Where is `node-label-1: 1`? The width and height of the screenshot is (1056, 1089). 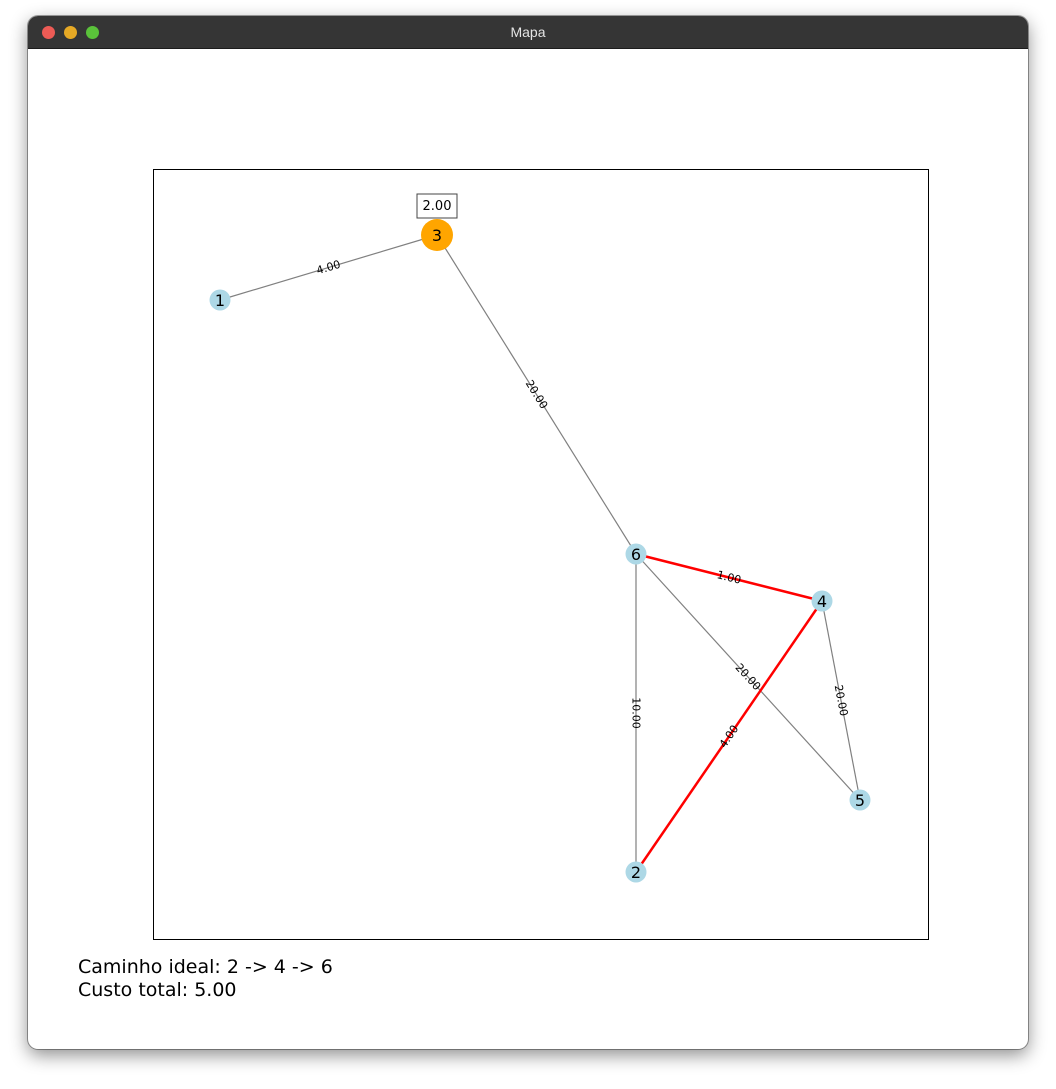
node-label-1: 1 is located at coordinates (220, 300).